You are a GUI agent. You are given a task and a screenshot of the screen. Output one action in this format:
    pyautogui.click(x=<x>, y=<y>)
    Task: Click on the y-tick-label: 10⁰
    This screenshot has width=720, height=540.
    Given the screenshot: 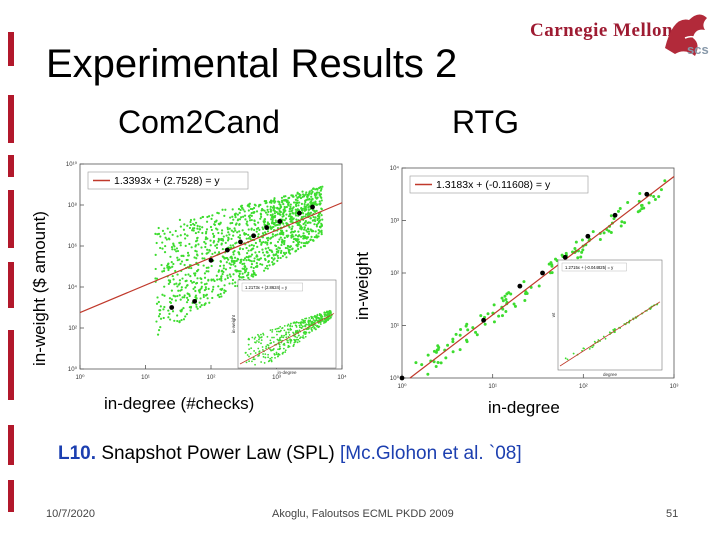 What is the action you would take?
    pyautogui.click(x=73, y=369)
    